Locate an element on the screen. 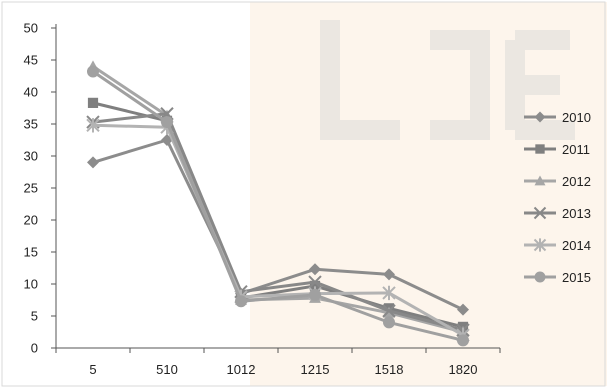  y-tick-label: 35 is located at coordinates (31, 124).